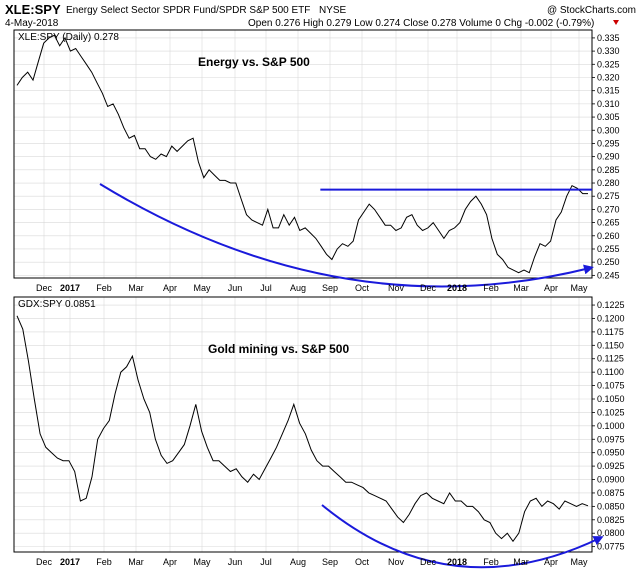 Image resolution: width=640 pixels, height=571 pixels. What do you see at coordinates (396, 288) in the screenshot?
I see `energy-x-tick-label: Nov` at bounding box center [396, 288].